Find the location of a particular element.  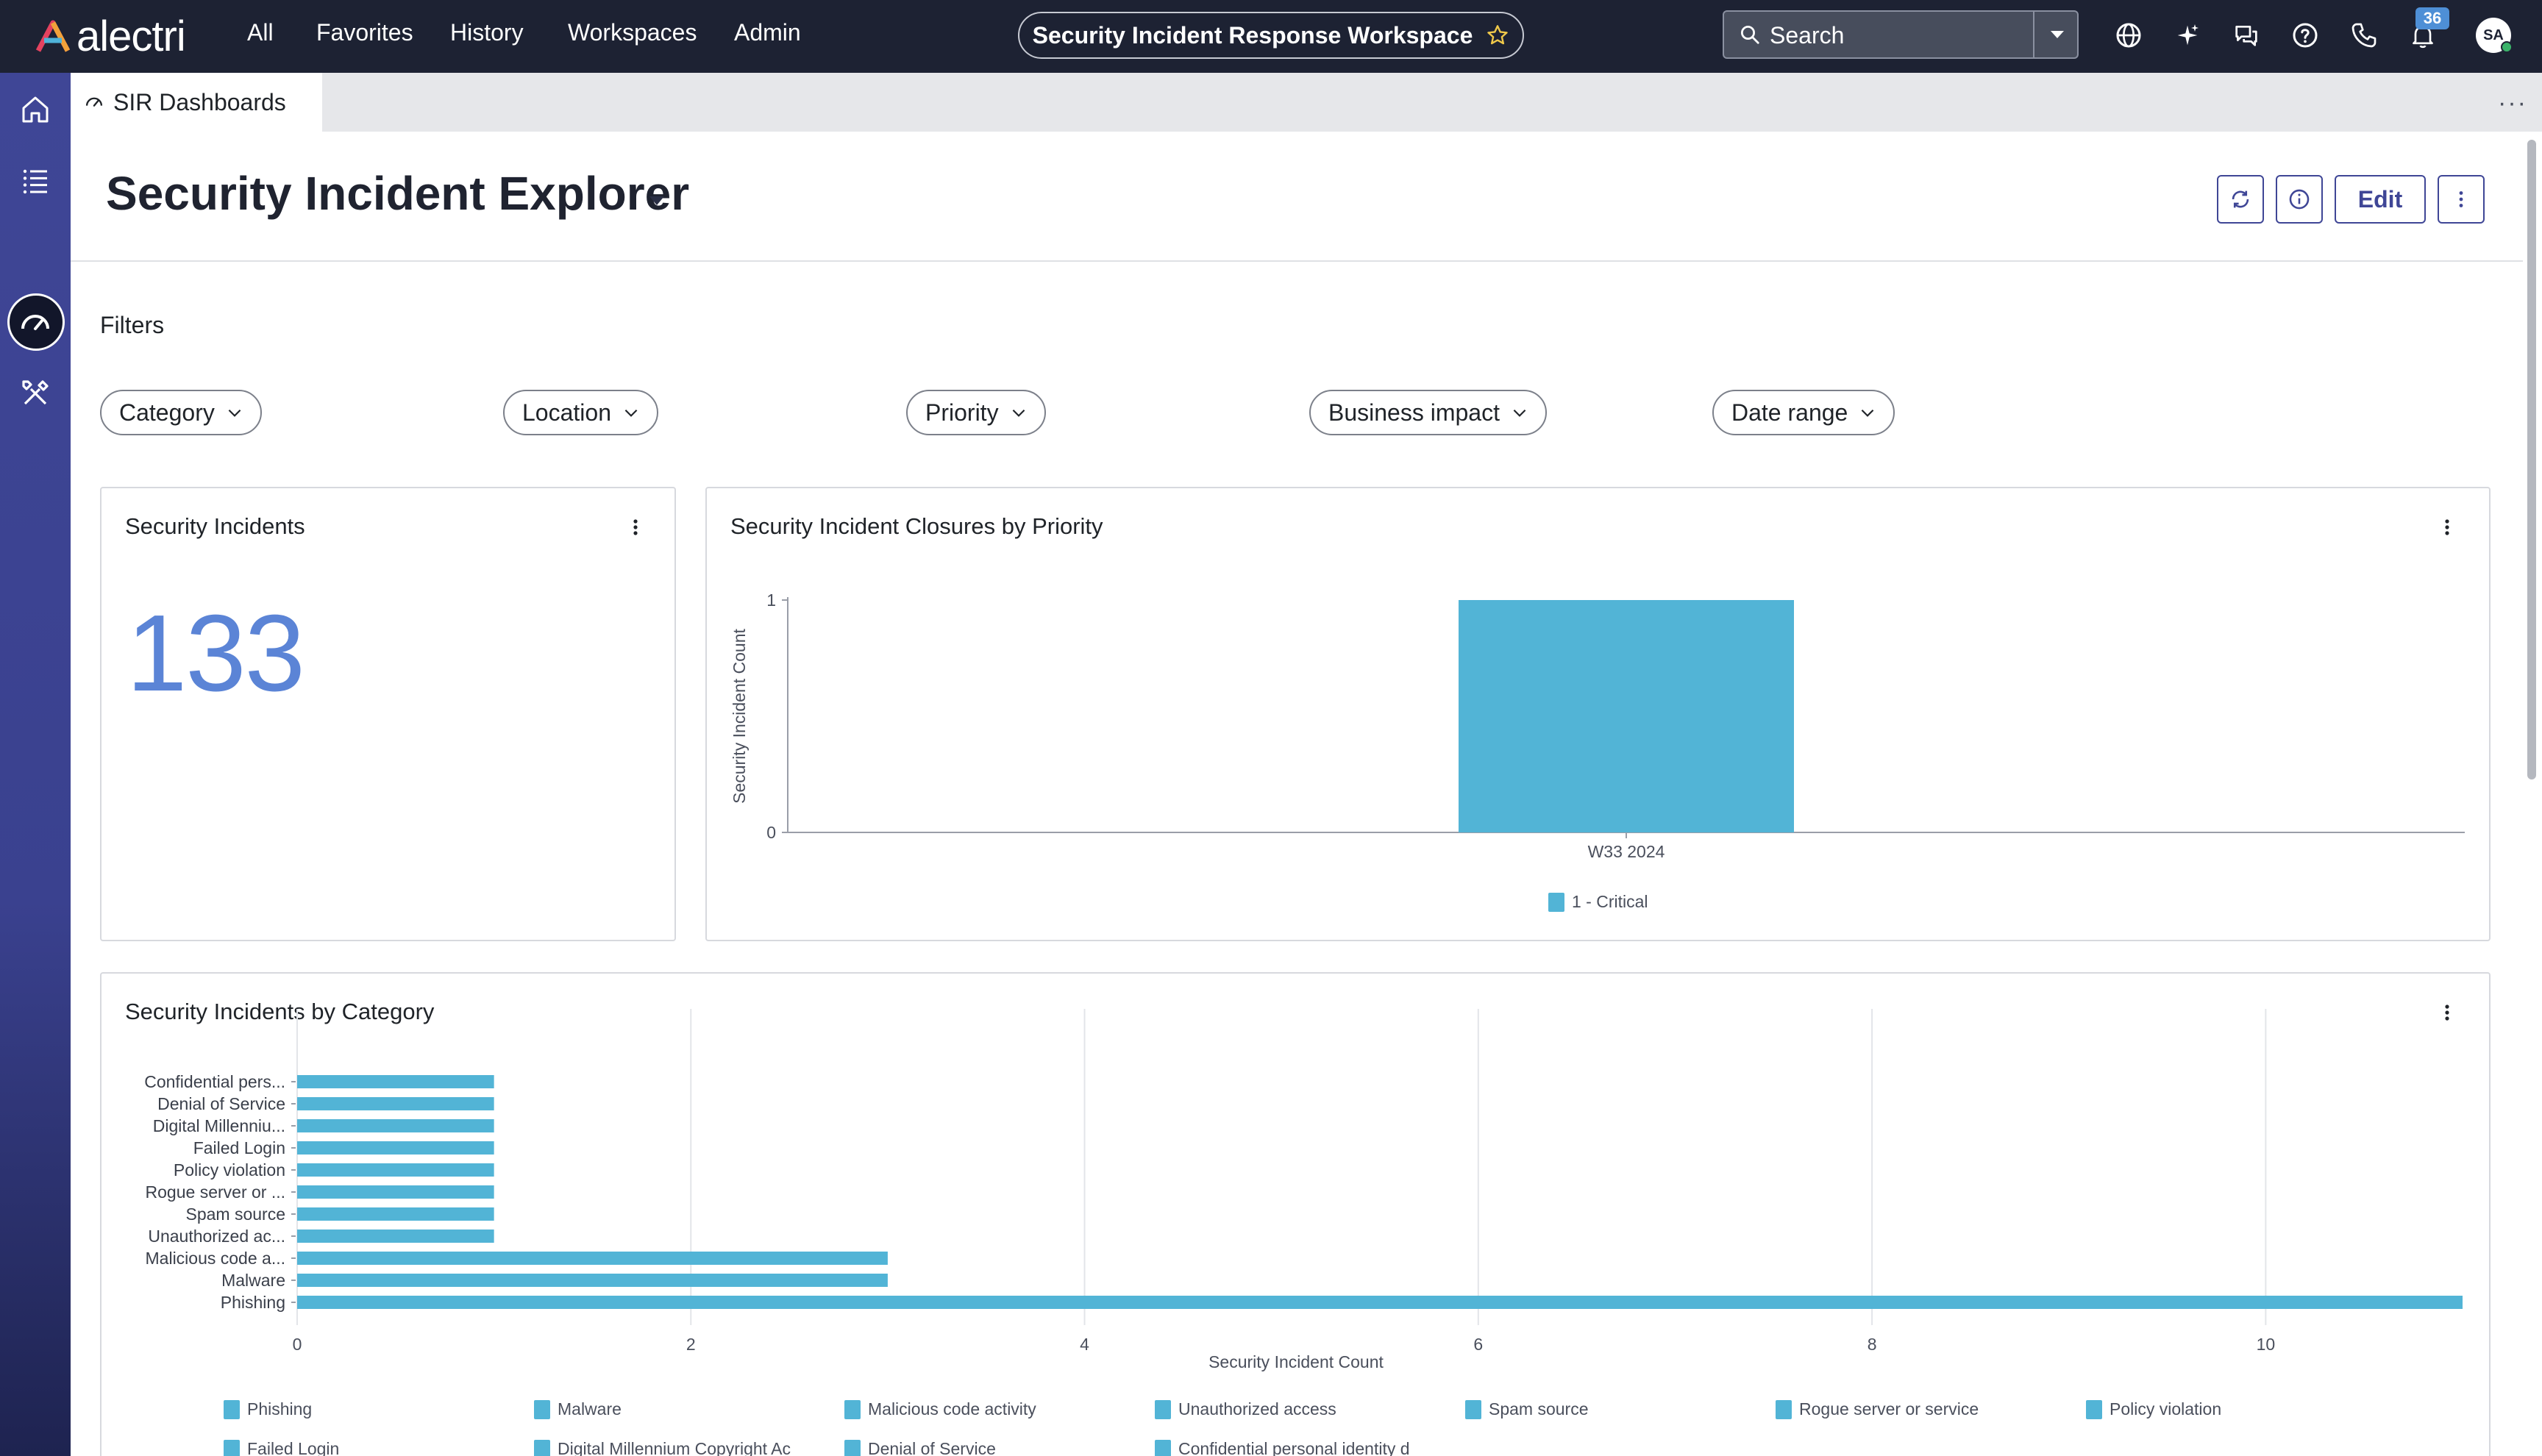

favorite-star-icon is located at coordinates (1497, 35).